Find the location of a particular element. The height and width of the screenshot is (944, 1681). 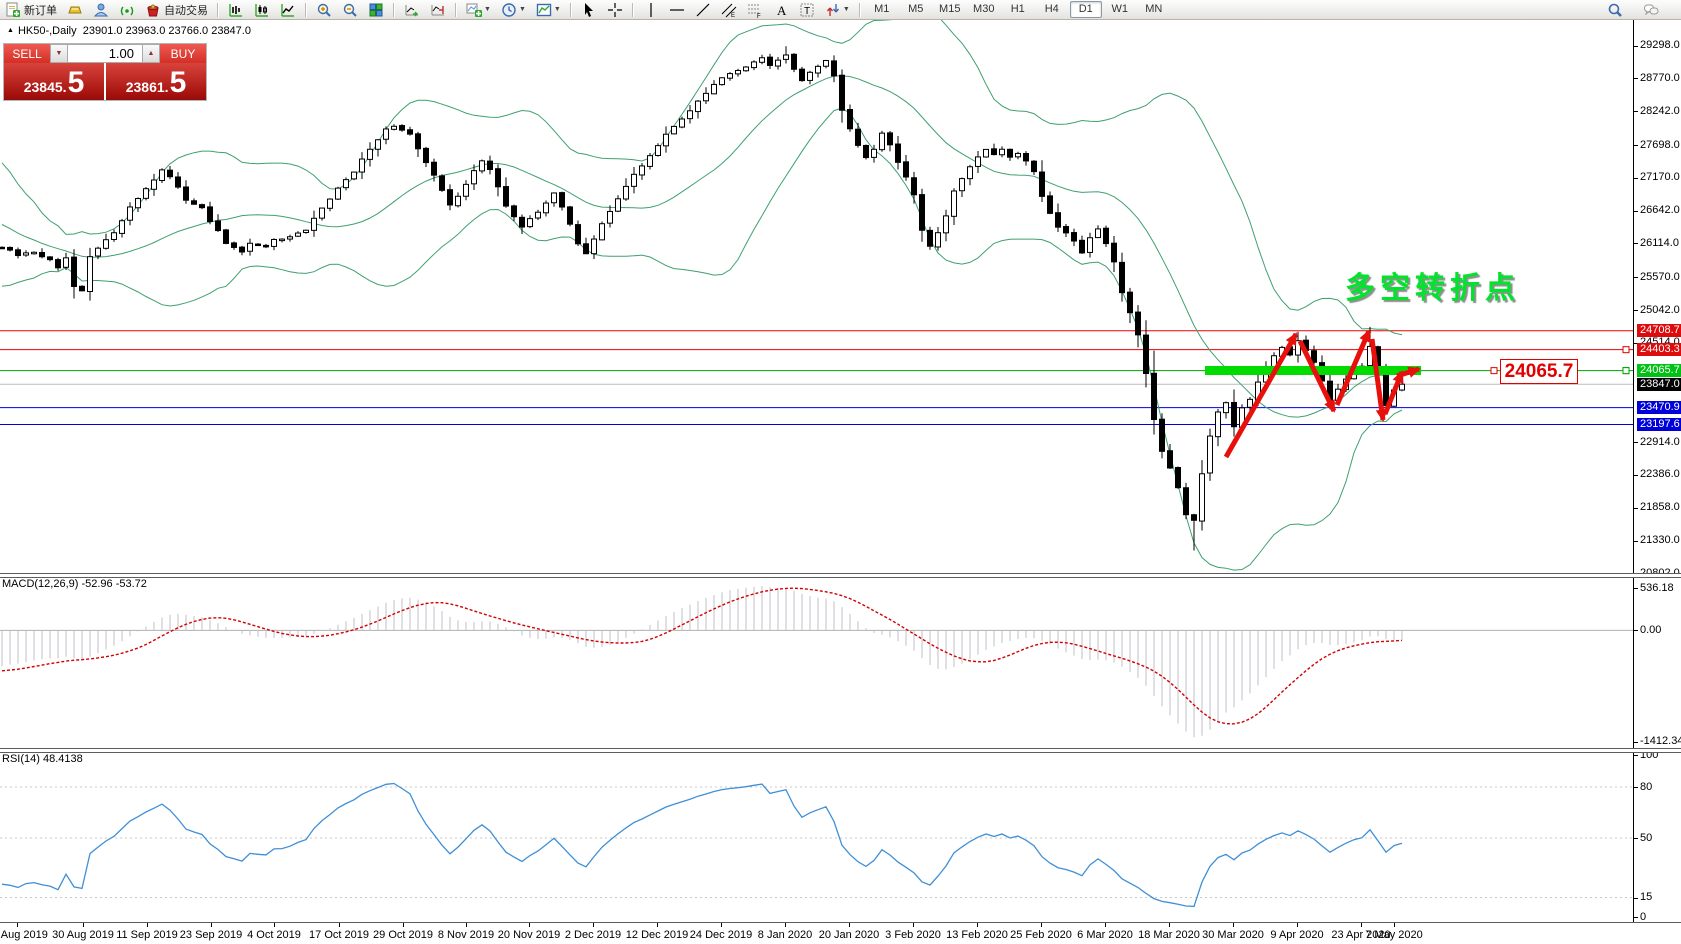

search-button is located at coordinates (1615, 9).